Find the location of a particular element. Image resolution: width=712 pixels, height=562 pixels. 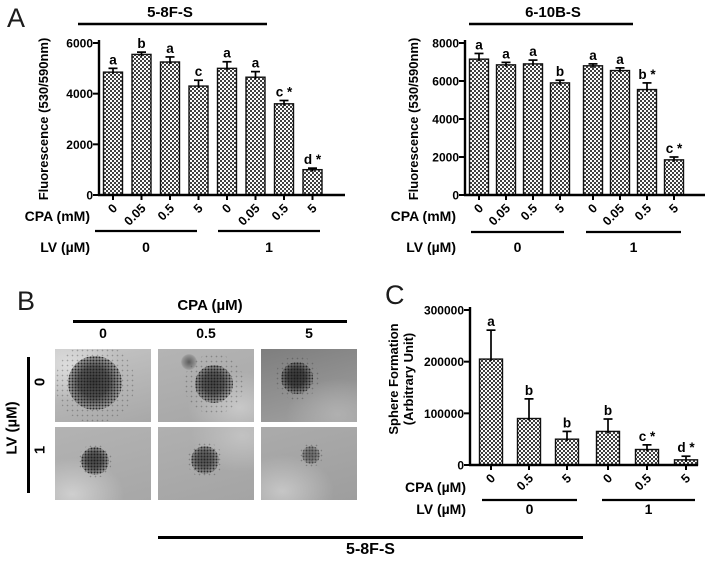

micrograph-lv1-cpa5 is located at coordinates (309, 463).